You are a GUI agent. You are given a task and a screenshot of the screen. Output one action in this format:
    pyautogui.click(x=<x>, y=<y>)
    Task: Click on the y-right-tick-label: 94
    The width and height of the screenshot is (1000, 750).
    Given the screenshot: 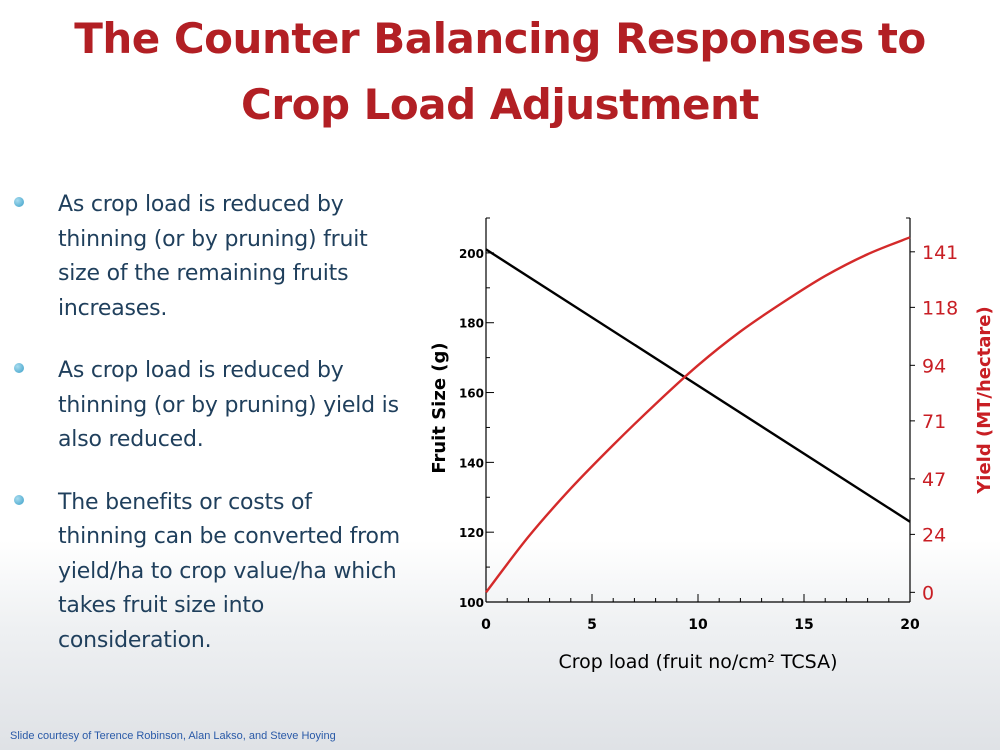 What is the action you would take?
    pyautogui.click(x=934, y=366)
    